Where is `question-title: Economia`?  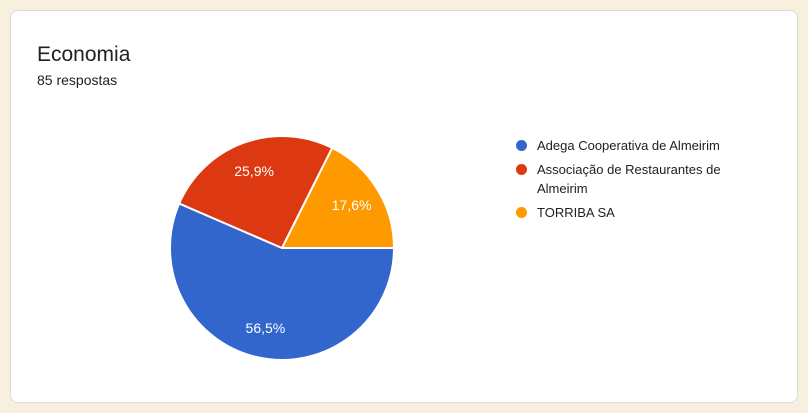
question-title: Economia is located at coordinates (84, 54).